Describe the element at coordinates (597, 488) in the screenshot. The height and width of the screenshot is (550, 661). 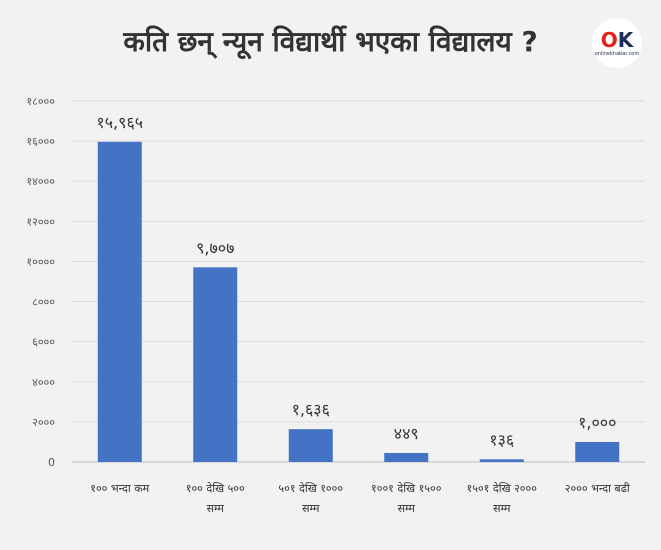
I see `x-tick-label: २००० भन्दा बढी` at that location.